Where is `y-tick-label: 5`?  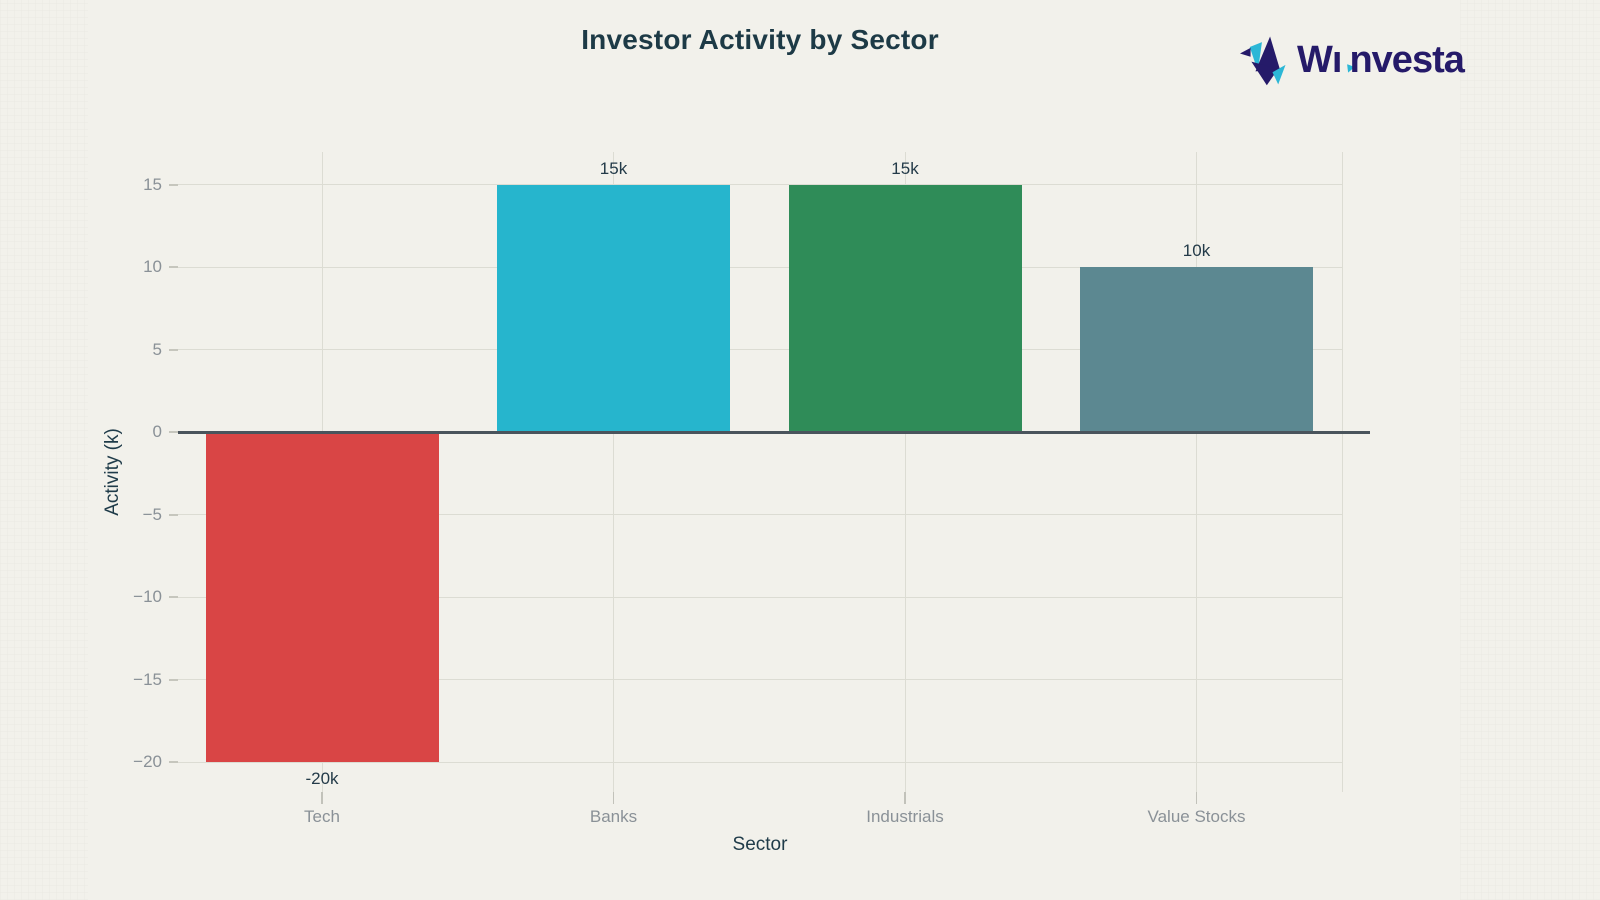
y-tick-label: 5 is located at coordinates (157, 349).